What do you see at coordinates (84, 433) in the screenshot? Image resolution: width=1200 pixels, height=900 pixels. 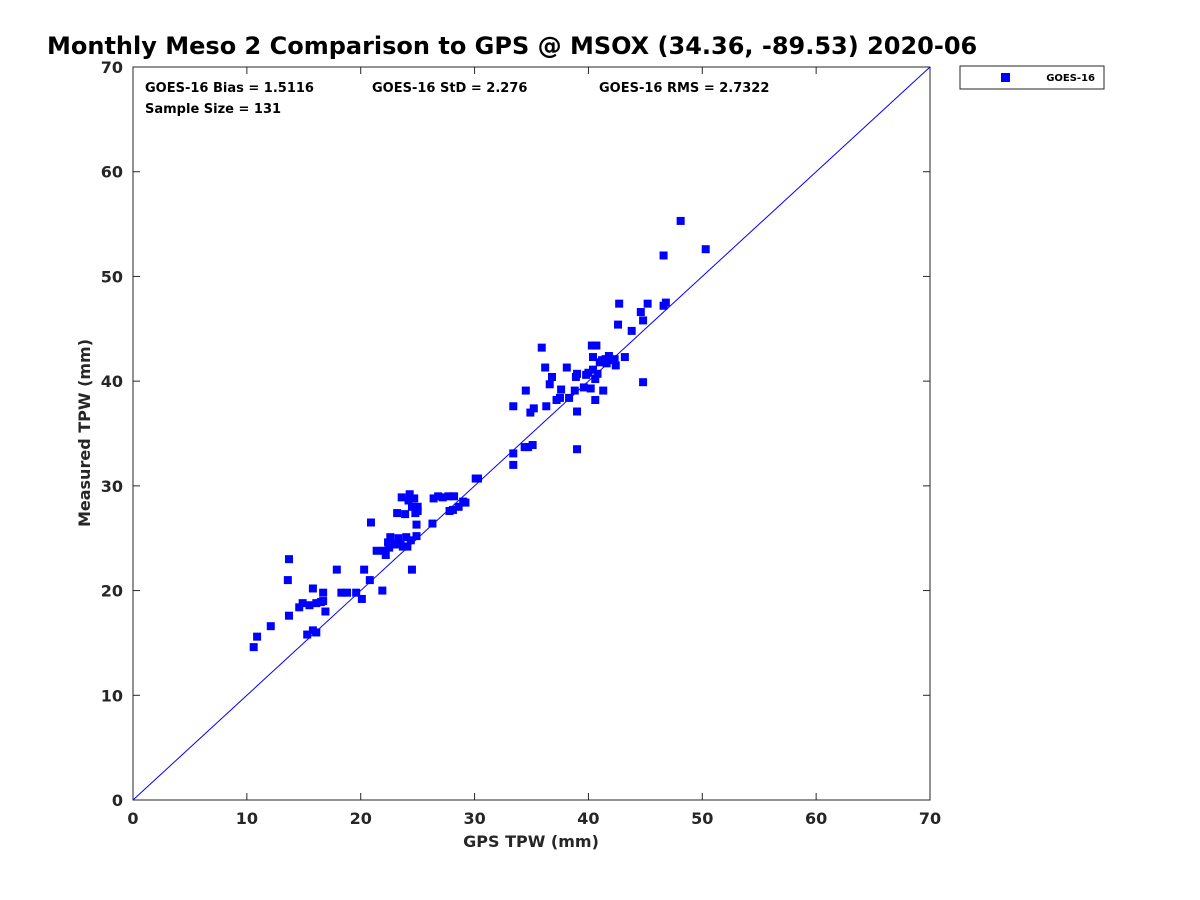 I see `y-axis-label: Measured TPW (mm)` at bounding box center [84, 433].